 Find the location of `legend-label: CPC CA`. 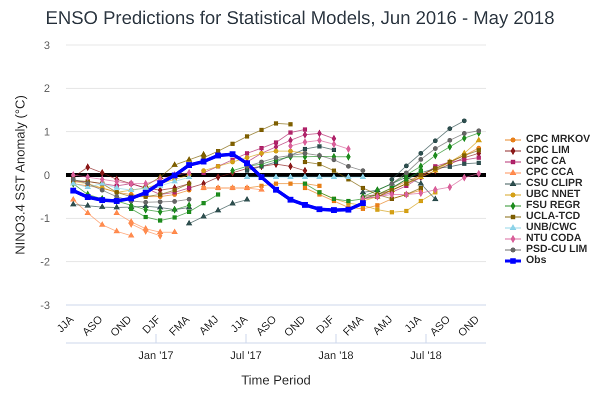

legend-label: CPC CA is located at coordinates (546, 161).